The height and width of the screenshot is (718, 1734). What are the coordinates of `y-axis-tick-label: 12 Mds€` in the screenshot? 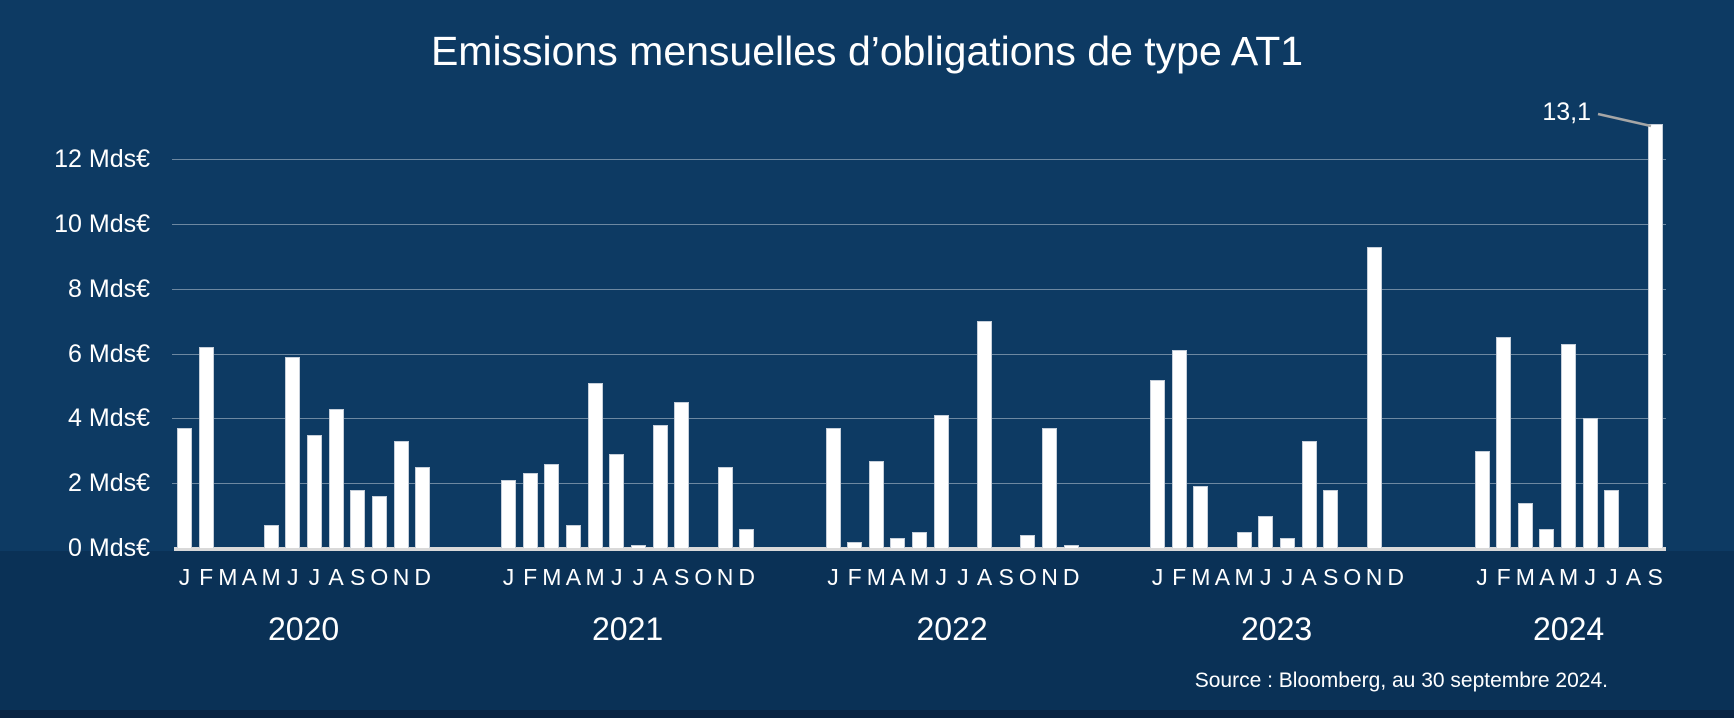 It's located at (102, 159).